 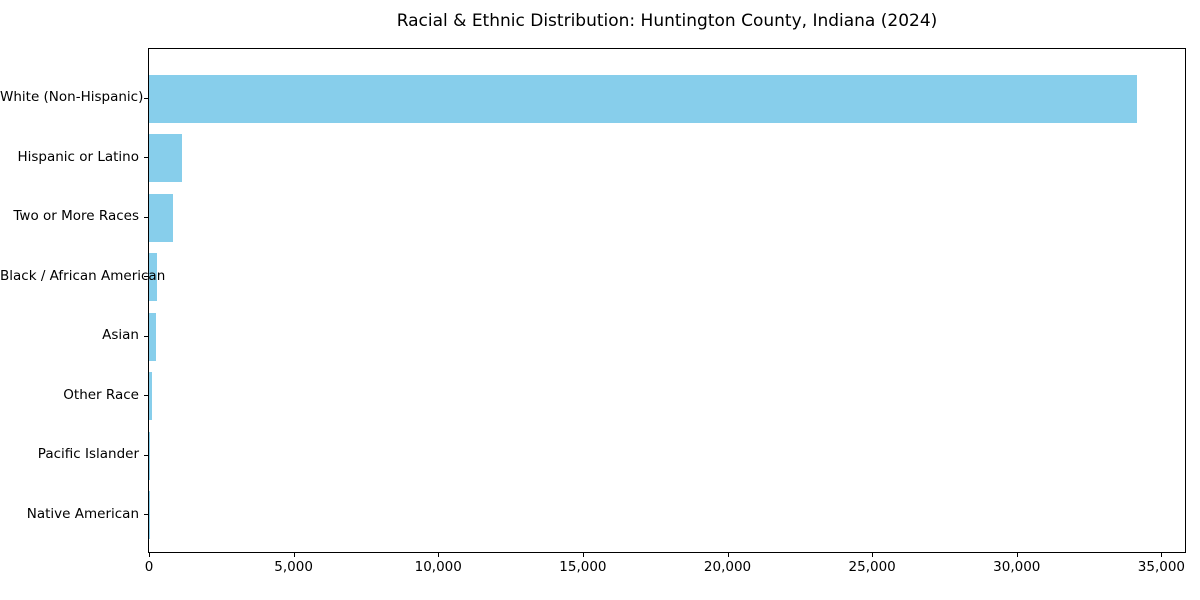 What do you see at coordinates (152, 336) in the screenshot?
I see `bar-asian` at bounding box center [152, 336].